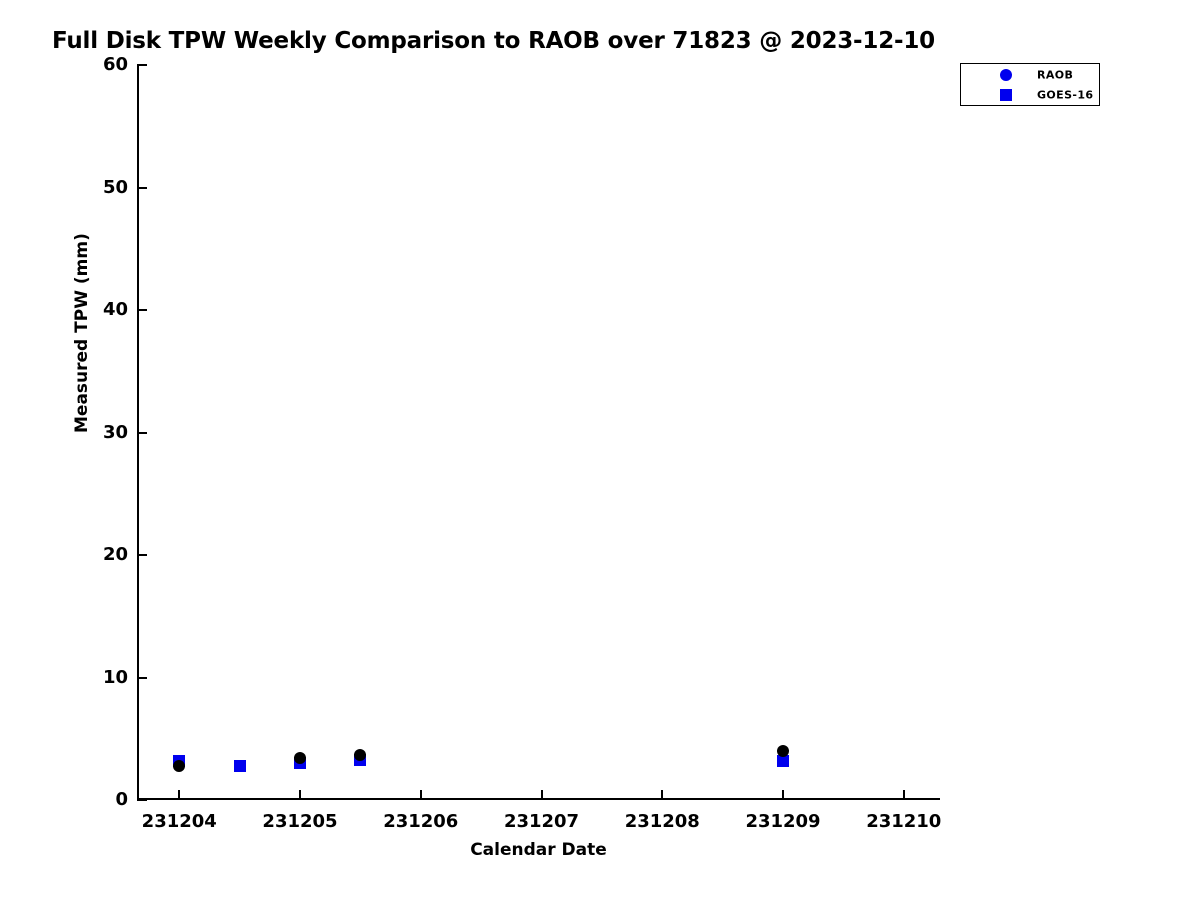  What do you see at coordinates (541, 821) in the screenshot?
I see `x-tick-label: 231207` at bounding box center [541, 821].